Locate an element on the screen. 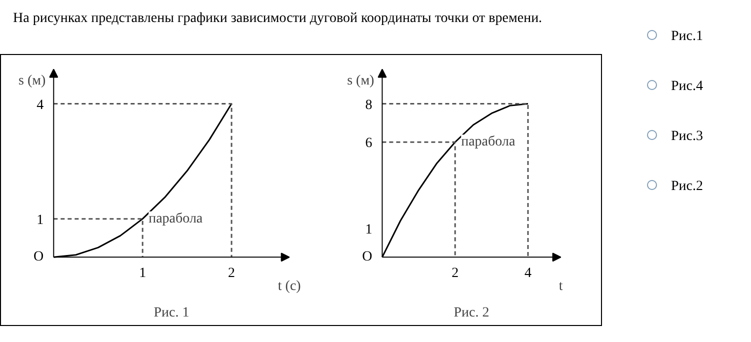 This screenshot has width=751, height=342. text: Рис.4 is located at coordinates (686, 87).